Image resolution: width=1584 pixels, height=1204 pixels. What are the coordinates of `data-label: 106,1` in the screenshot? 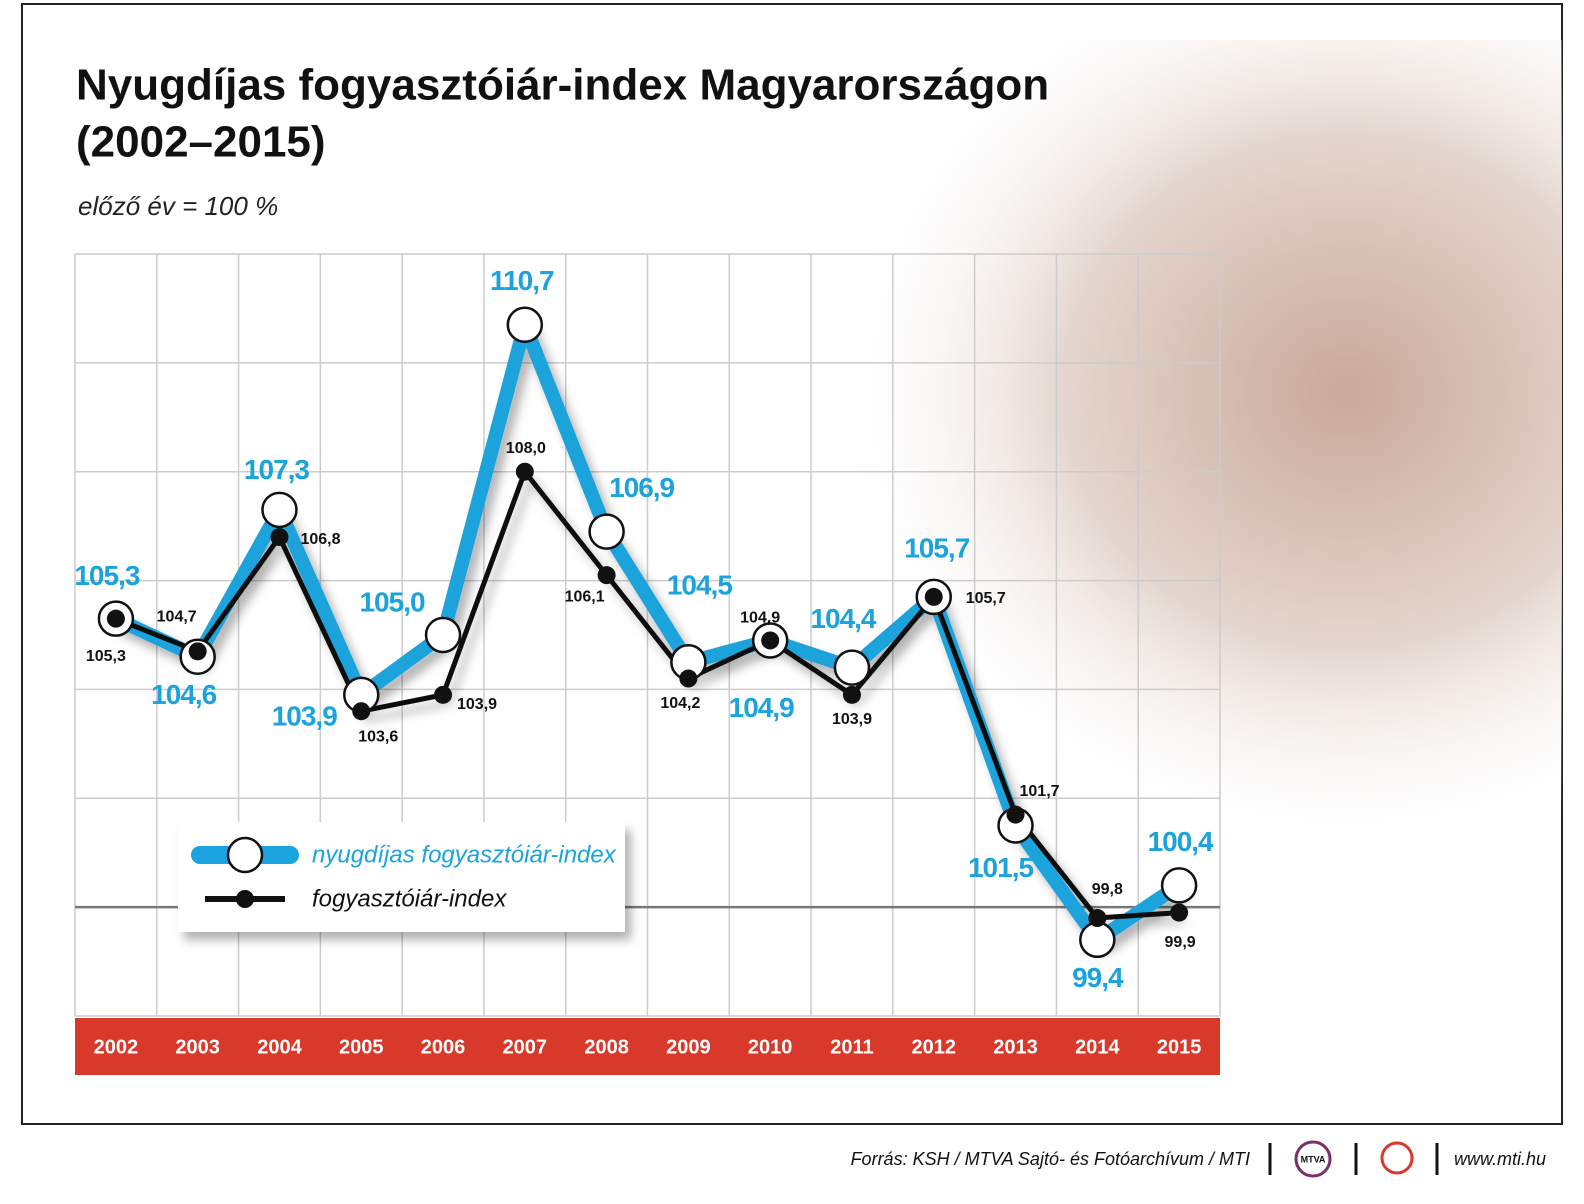 It's located at (585, 596).